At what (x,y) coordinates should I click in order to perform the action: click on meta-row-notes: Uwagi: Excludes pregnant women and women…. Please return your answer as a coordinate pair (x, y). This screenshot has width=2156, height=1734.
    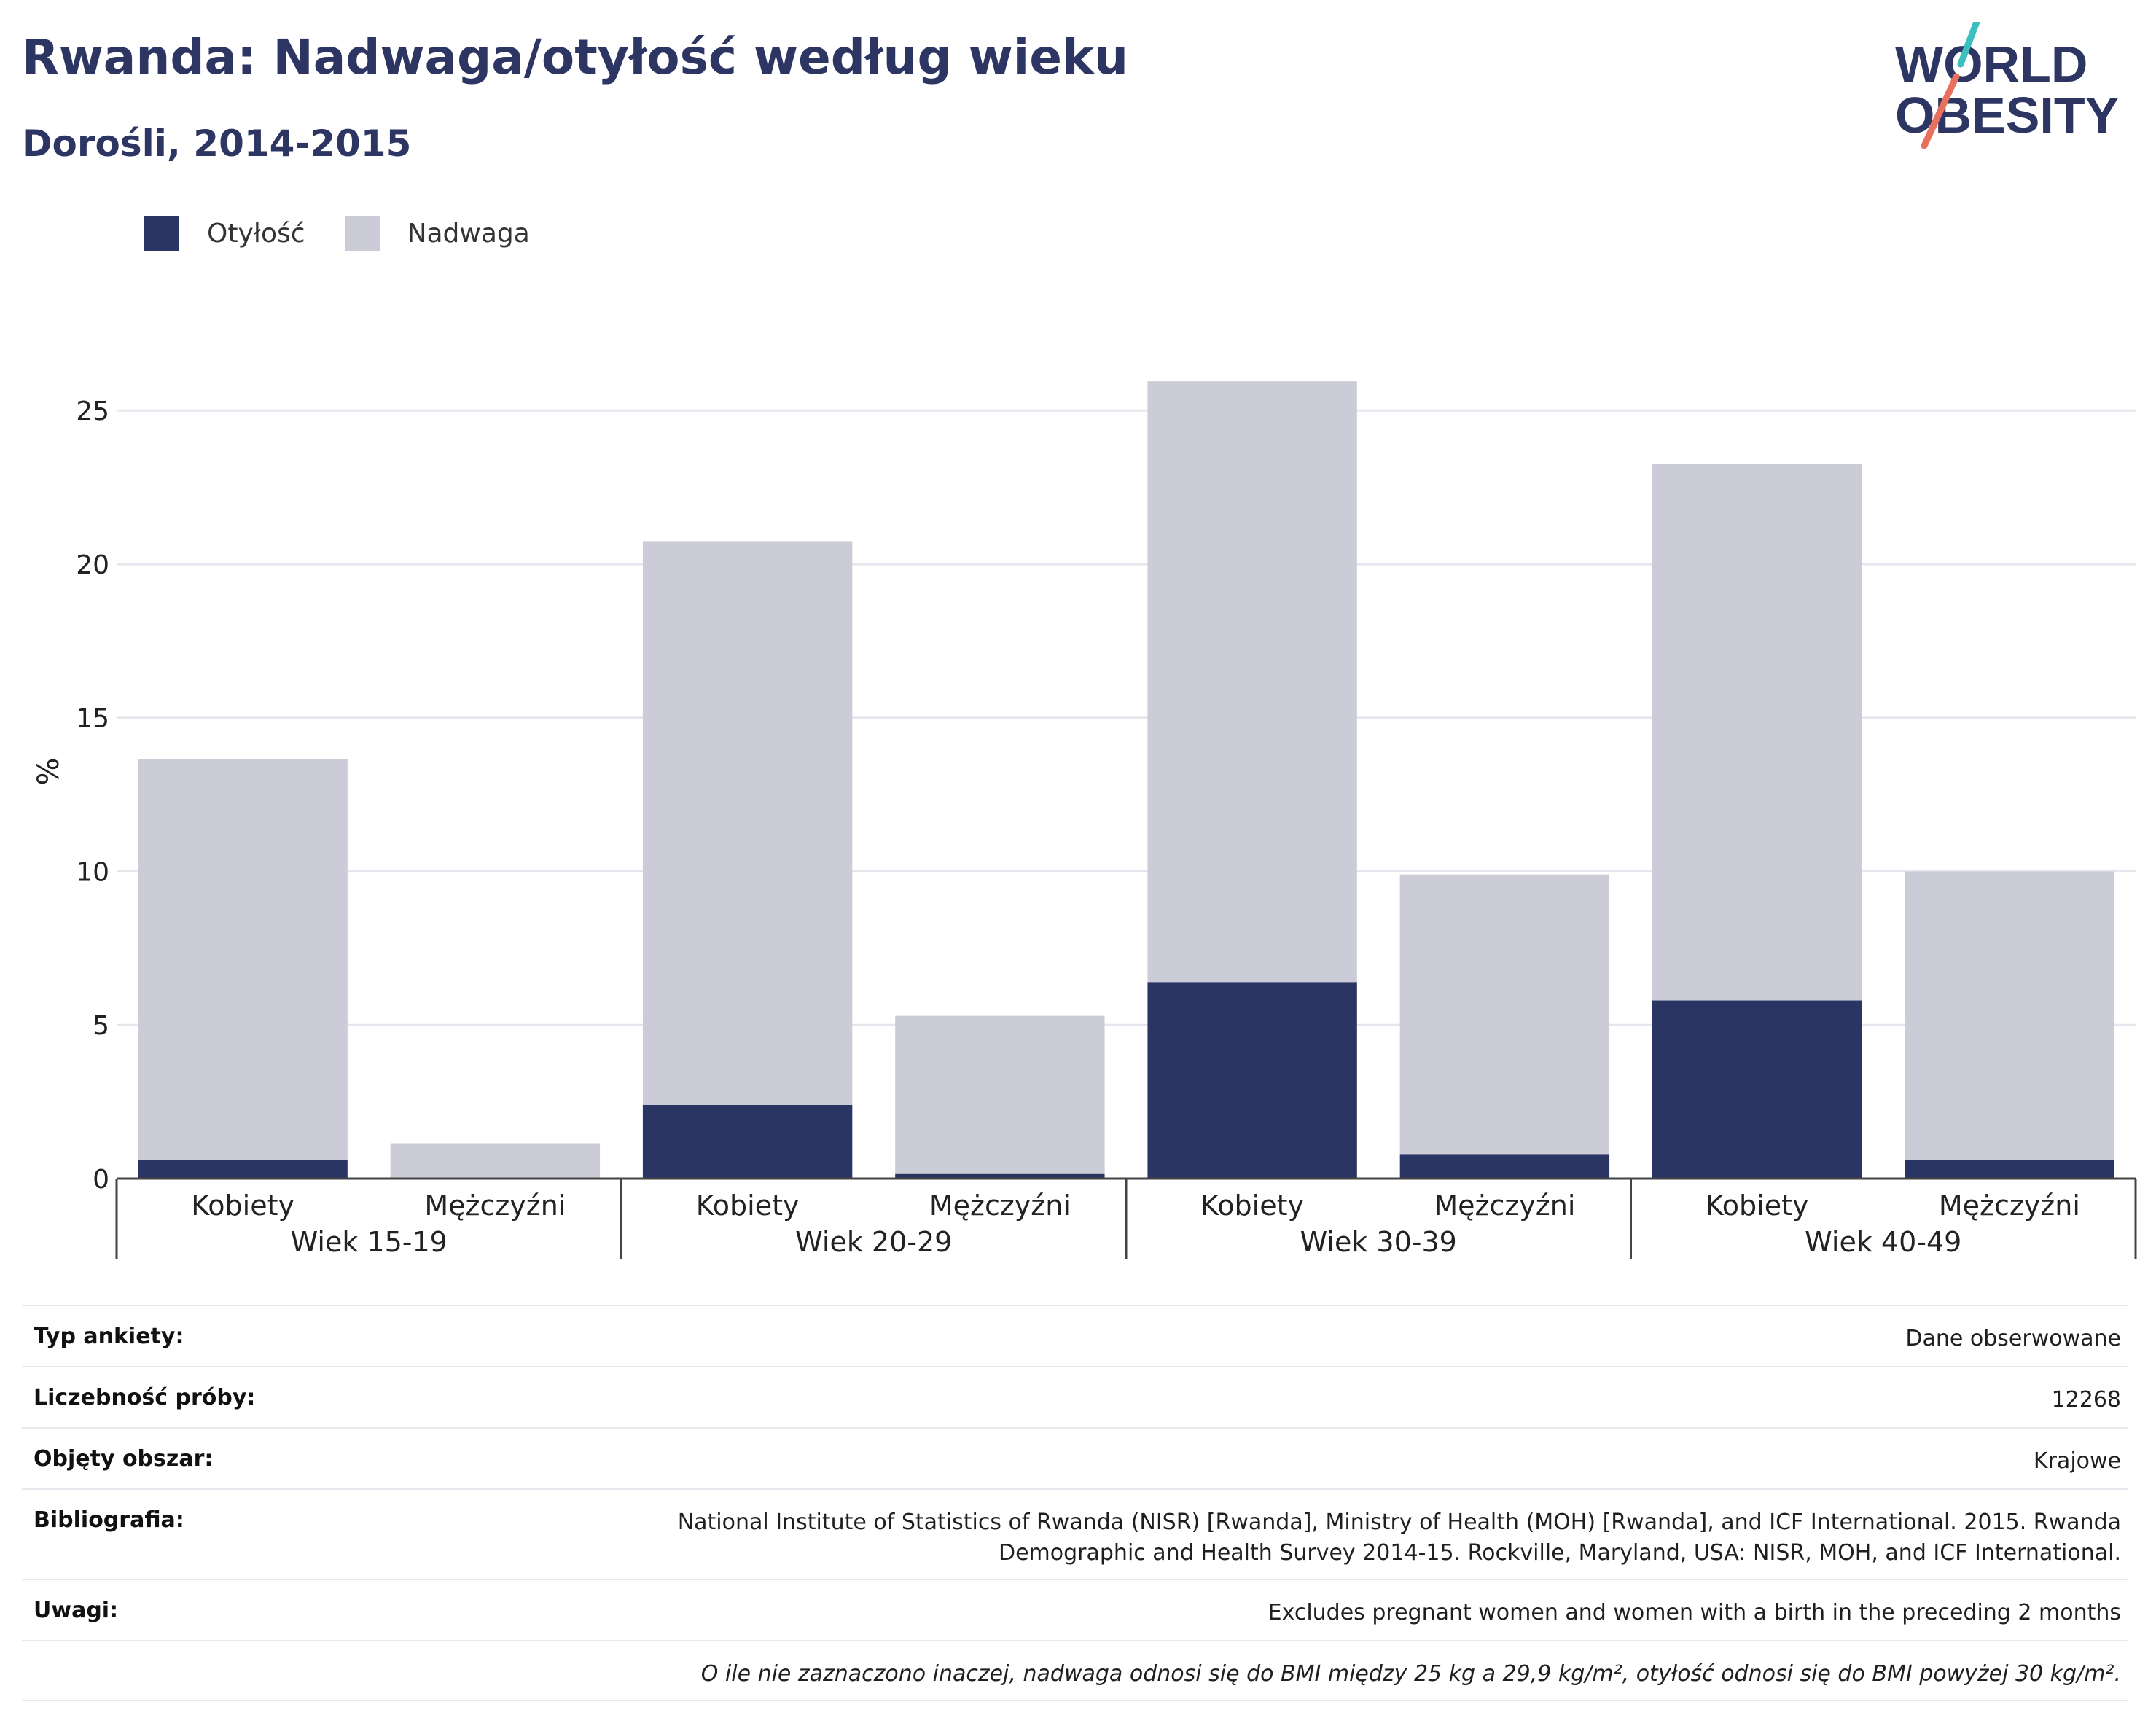
    Looking at the image, I should click on (1075, 1610).